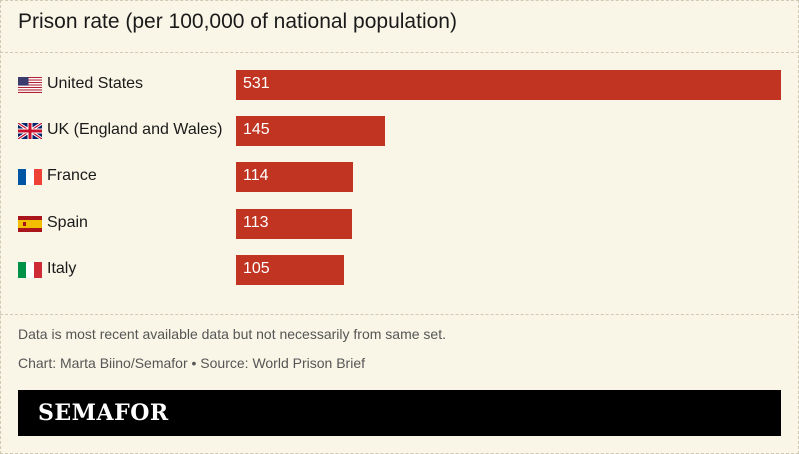  Describe the element at coordinates (103, 413) in the screenshot. I see `semafor-logo: SEMAFOR` at that location.